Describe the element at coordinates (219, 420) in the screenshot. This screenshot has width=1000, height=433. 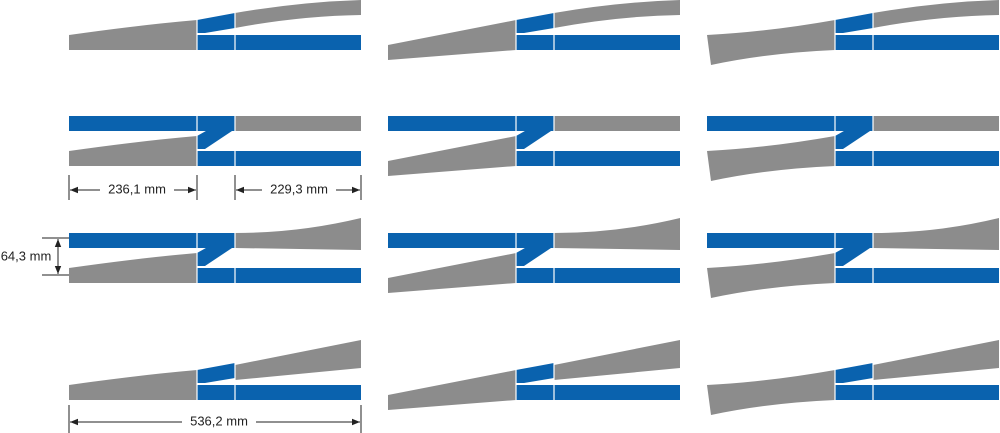
I see `dimension-label: 536,2 mm` at that location.